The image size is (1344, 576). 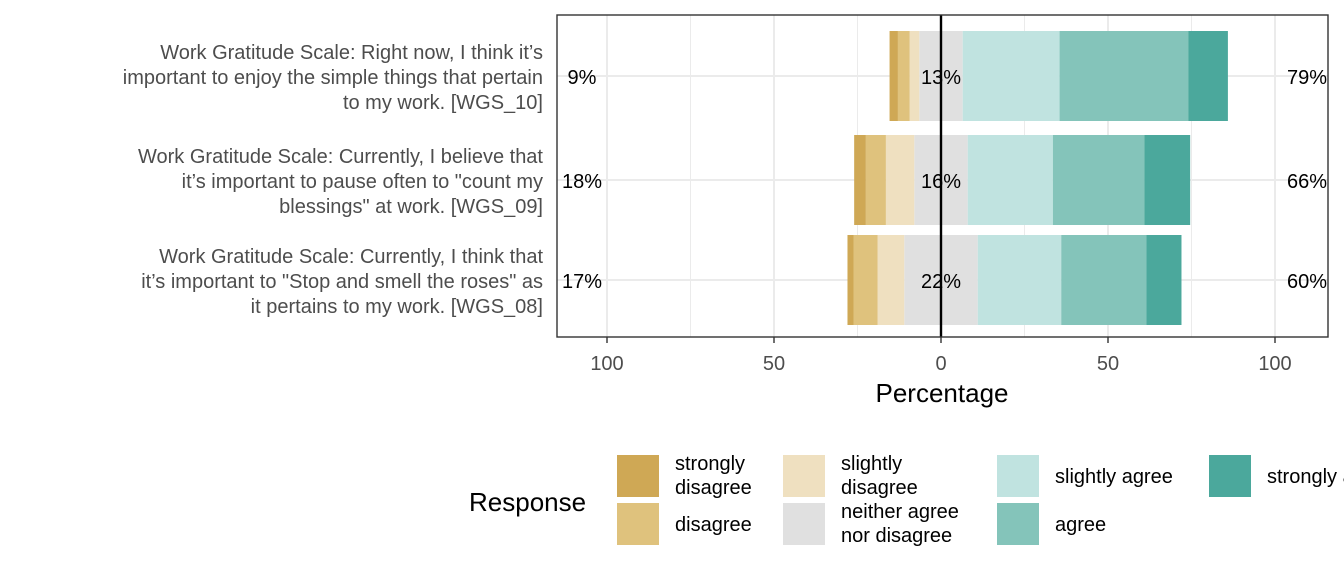 What do you see at coordinates (1307, 182) in the screenshot?
I see `right-percent-label: 66%` at bounding box center [1307, 182].